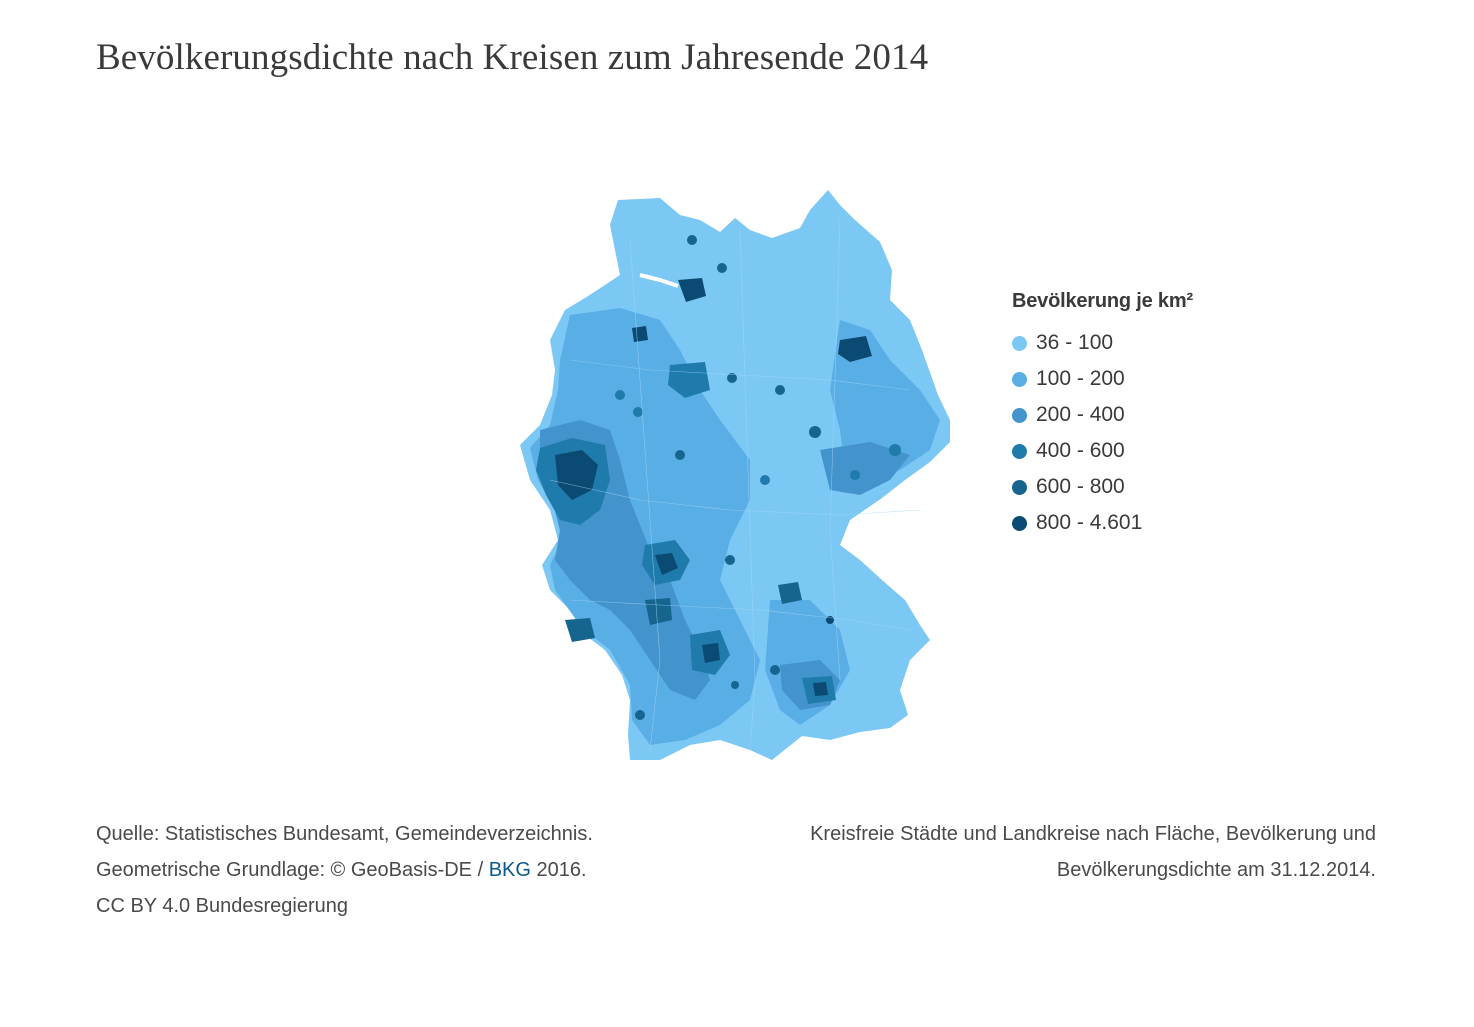 The width and height of the screenshot is (1474, 1027). I want to click on city-chemnitz, so click(855, 475).